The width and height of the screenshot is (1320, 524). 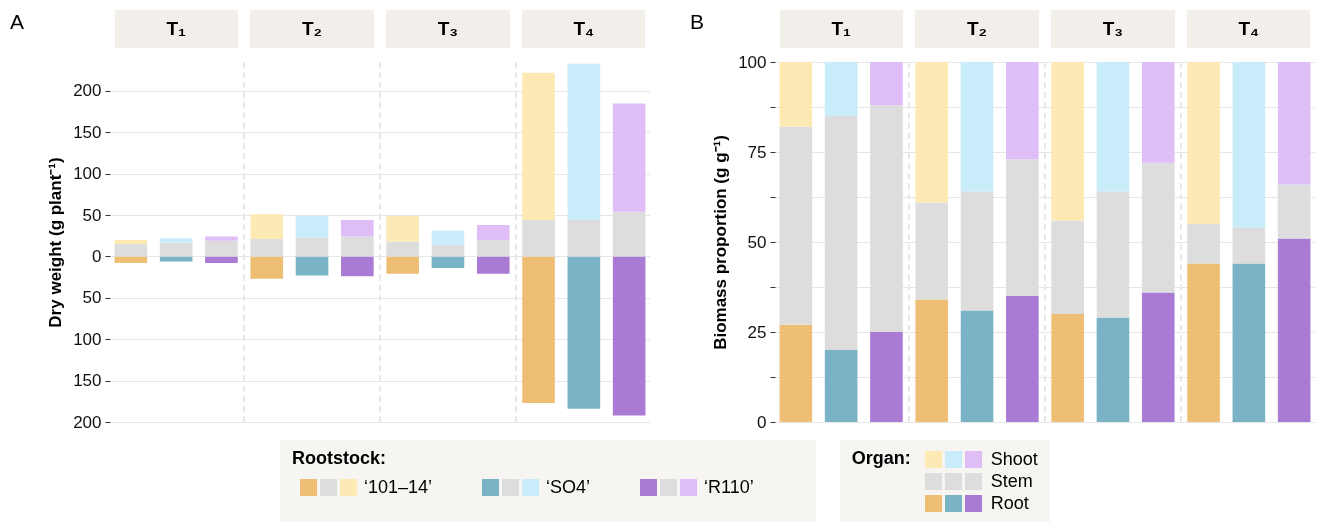 I want to click on y-tick-label: 75, so click(x=757, y=152).